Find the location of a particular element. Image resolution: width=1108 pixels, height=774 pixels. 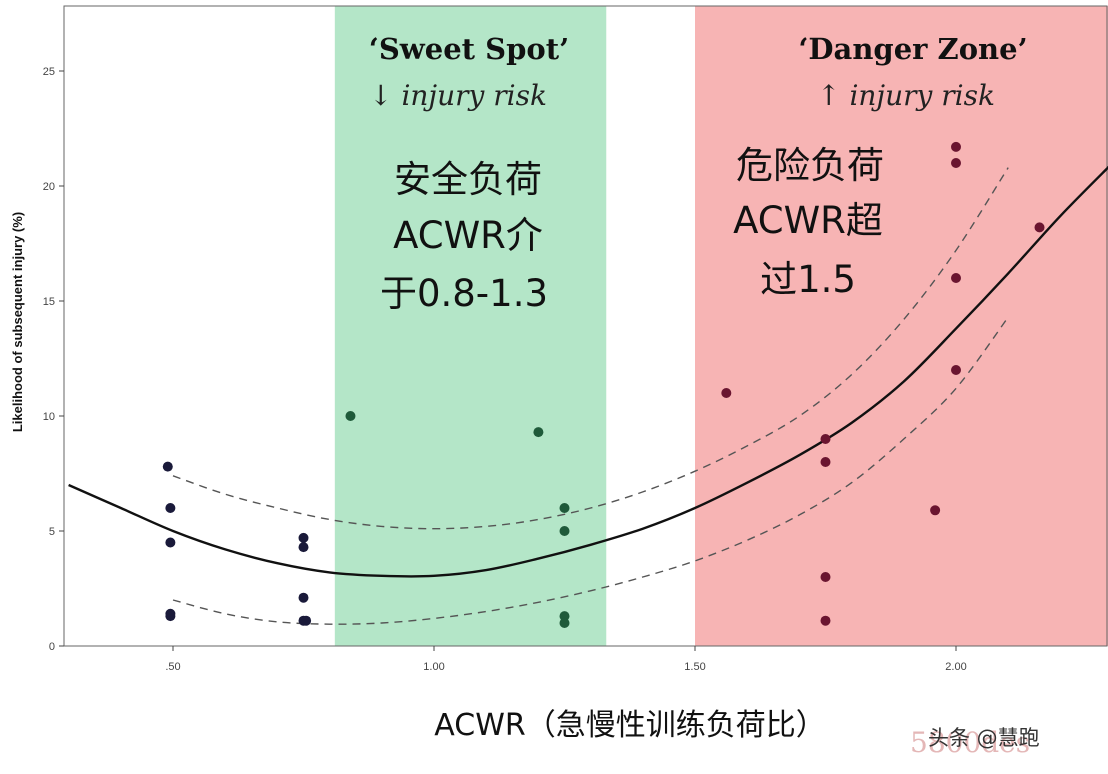

sweet-spot-note-line-3: 于0.8-1.3 is located at coordinates (464, 293).